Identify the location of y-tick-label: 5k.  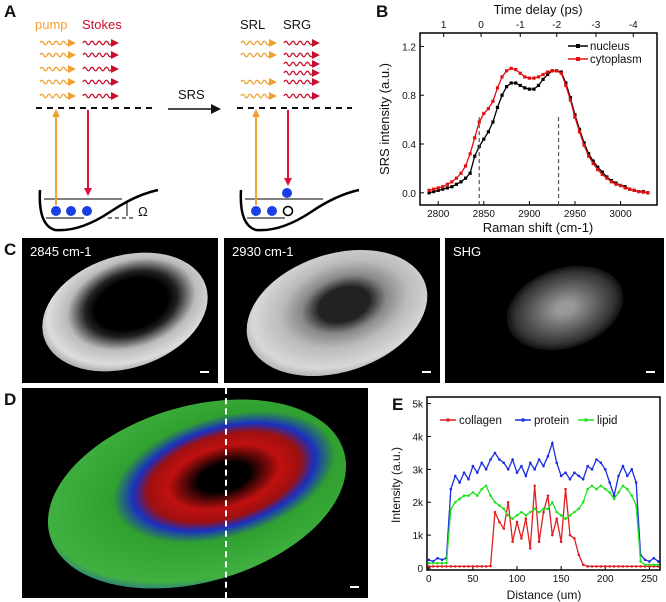
(418, 405).